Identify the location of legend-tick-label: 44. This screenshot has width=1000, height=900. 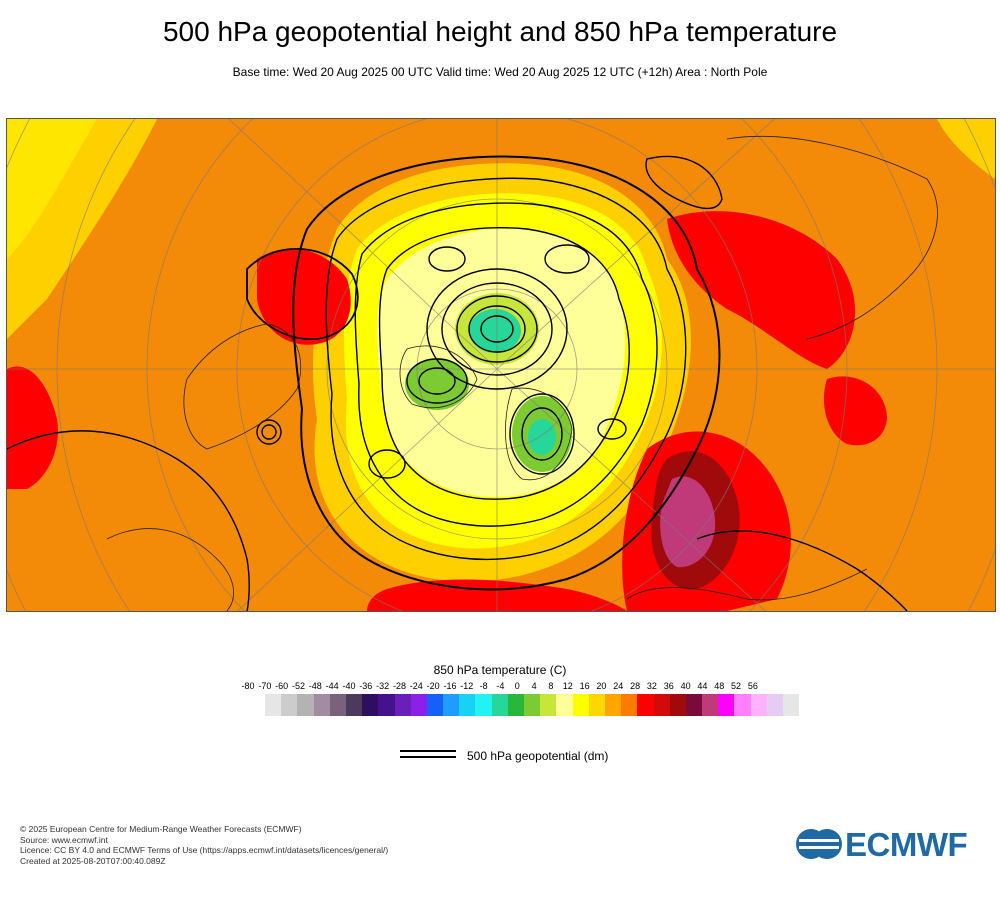
(702, 686).